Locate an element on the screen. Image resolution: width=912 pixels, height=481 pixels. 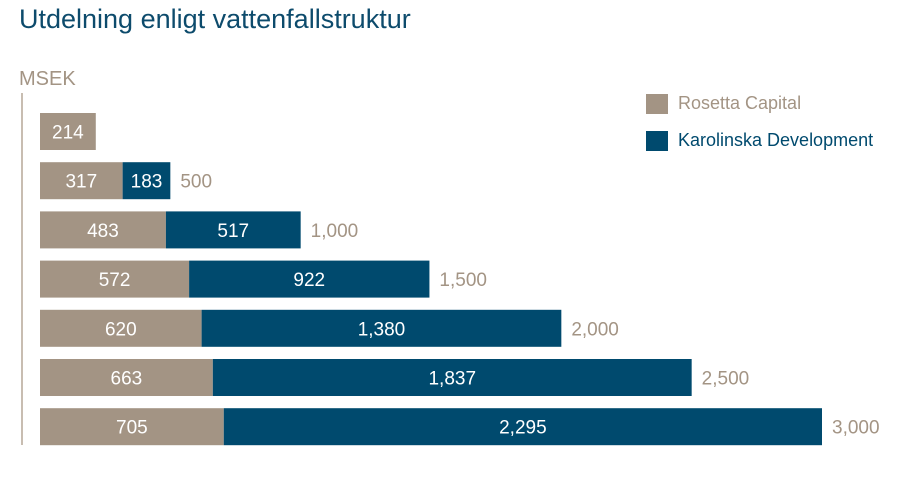
data-label: 214 is located at coordinates (68, 133).